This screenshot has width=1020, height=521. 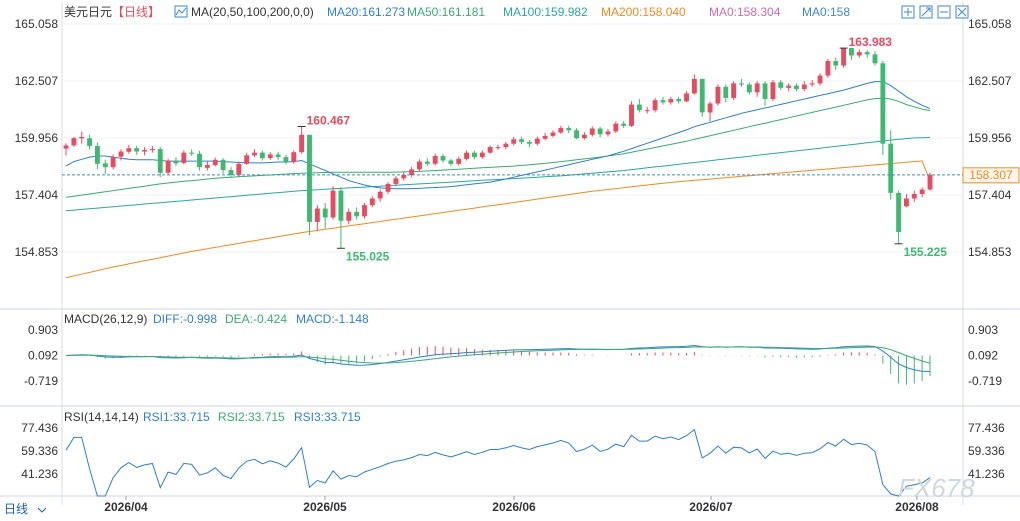 I want to click on period-tab: 日线, so click(x=16, y=509).